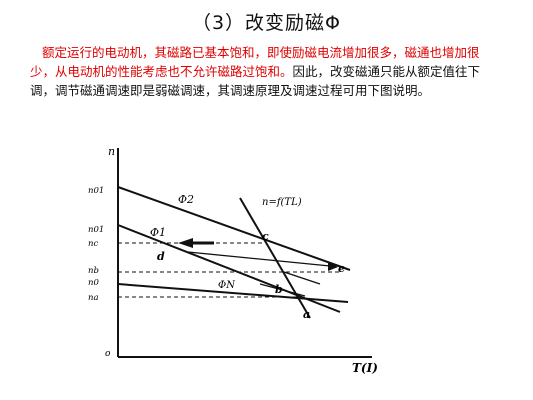 The width and height of the screenshot is (533, 400). Describe the element at coordinates (158, 232) in the screenshot. I see `label-phi1: Φ1` at that location.